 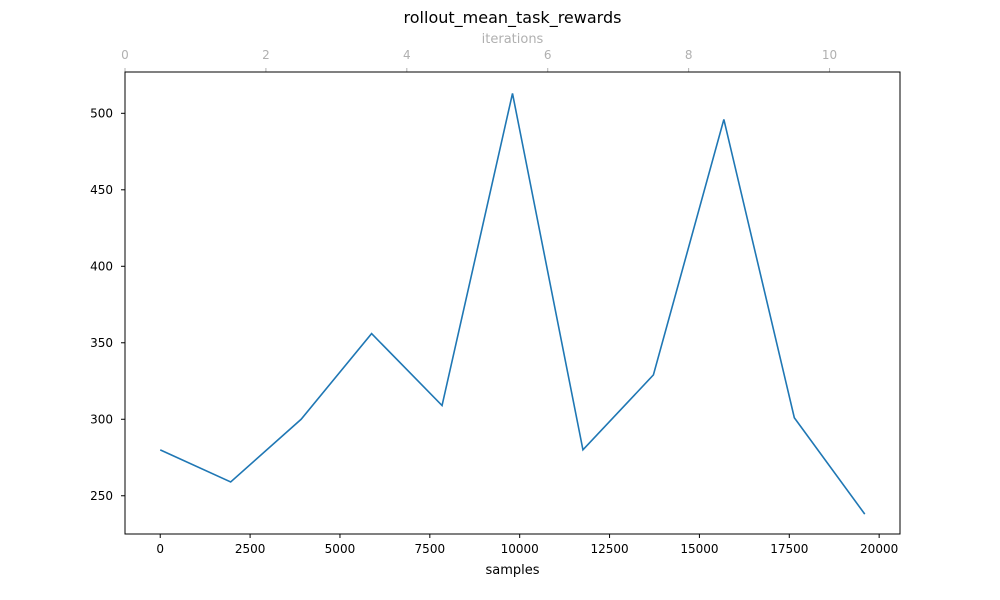 What do you see at coordinates (101, 190) in the screenshot?
I see `y-tick-label: 450` at bounding box center [101, 190].